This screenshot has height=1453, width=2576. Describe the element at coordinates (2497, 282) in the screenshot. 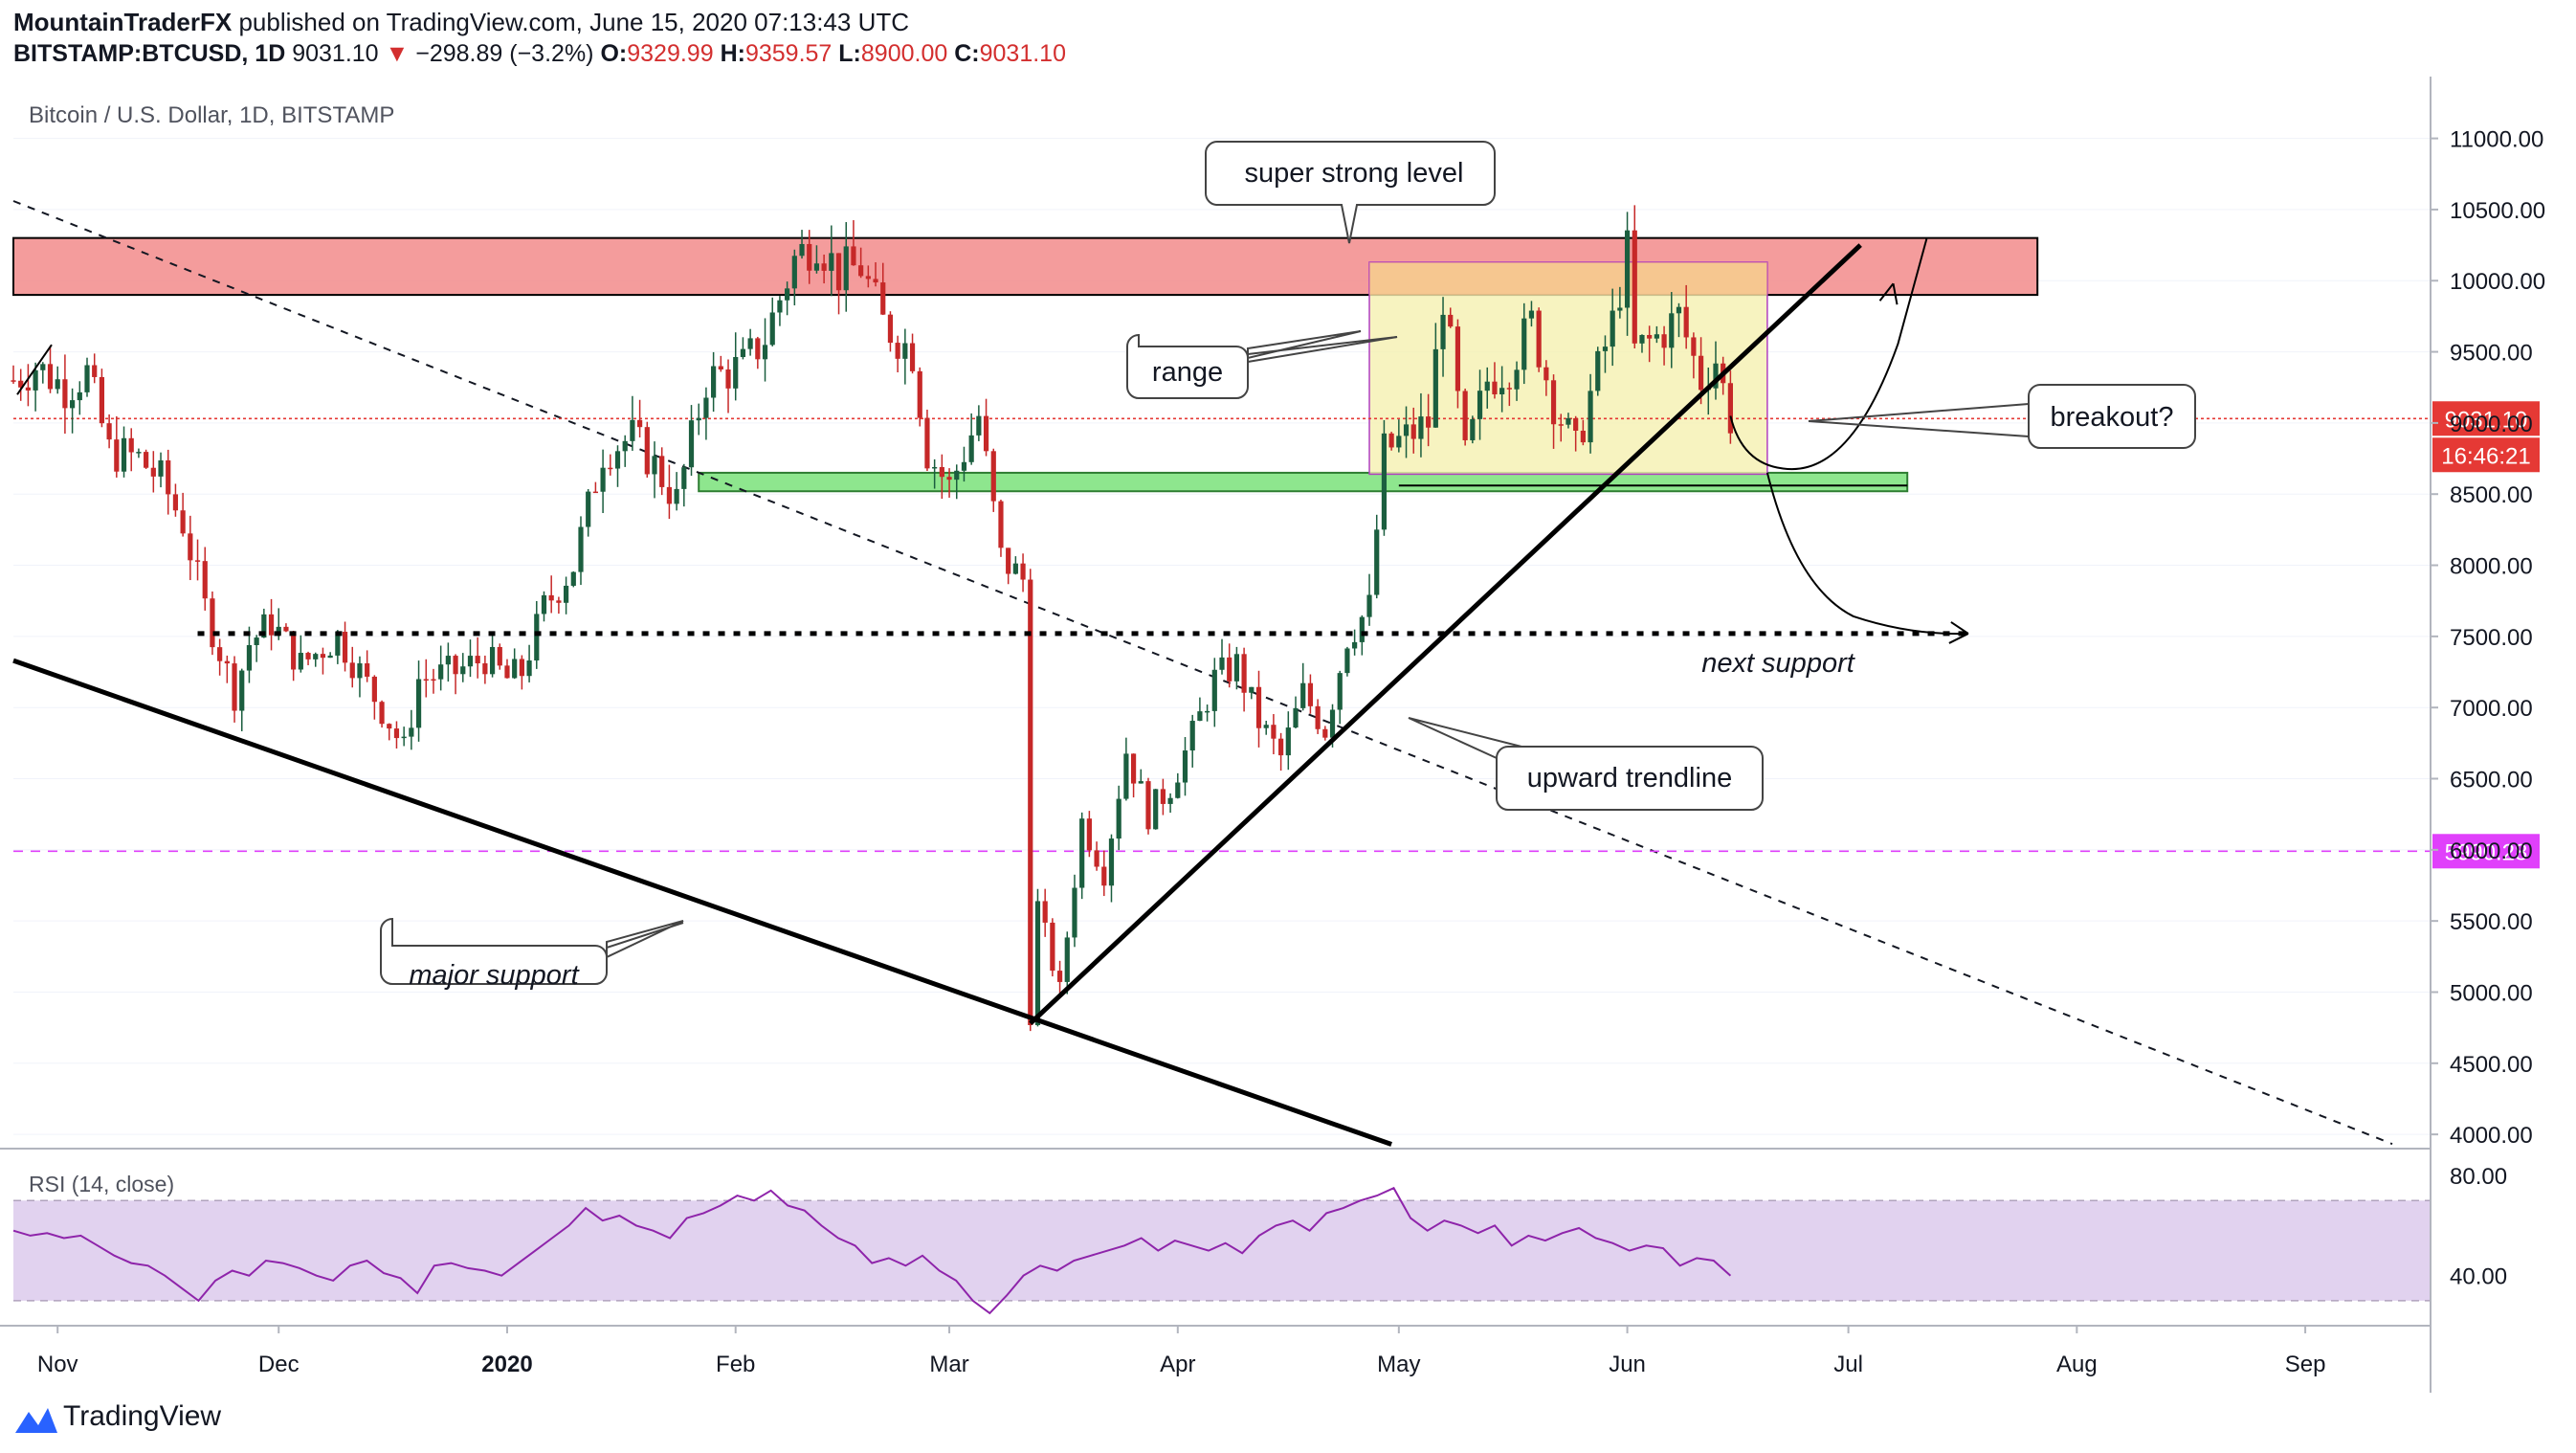

I see `y-tick-label: 10000.00` at that location.